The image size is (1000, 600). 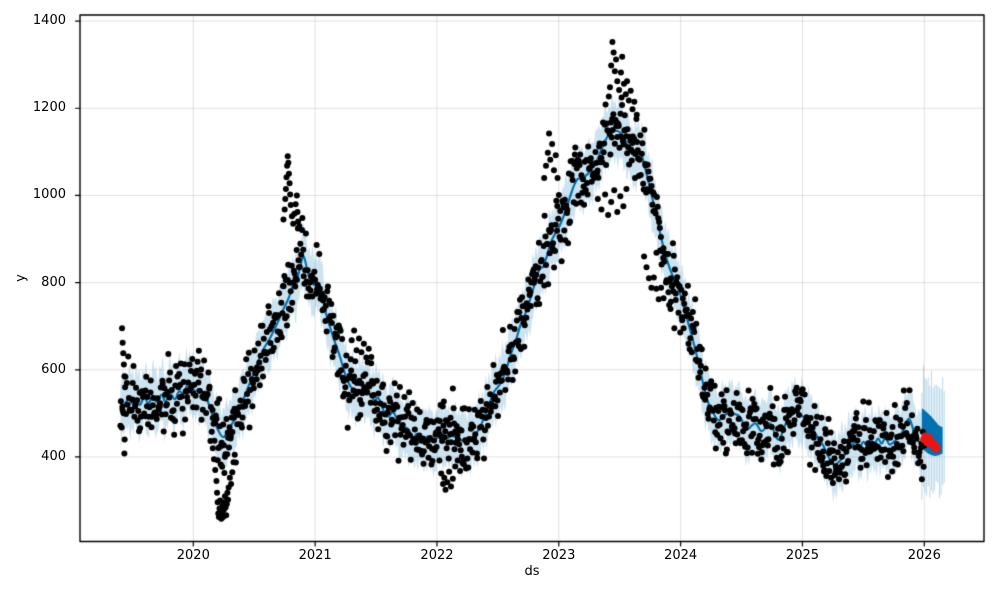 What do you see at coordinates (802, 555) in the screenshot?
I see `x-tick-label: 2025` at bounding box center [802, 555].